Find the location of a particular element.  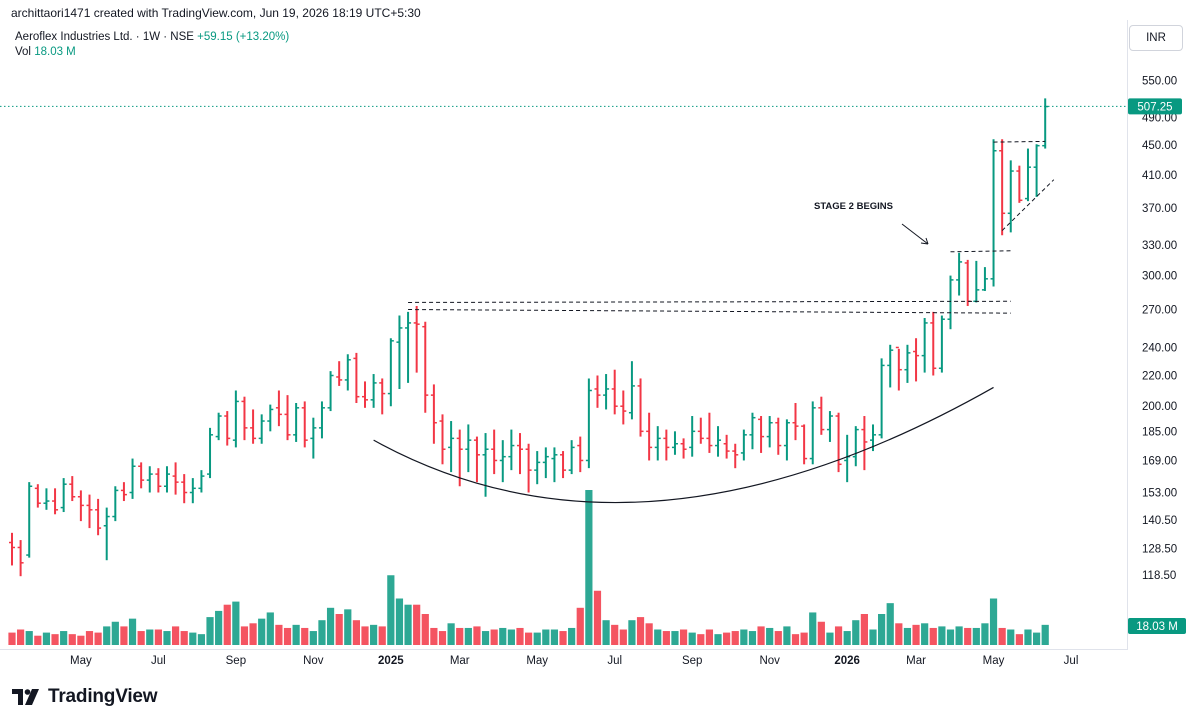

flag-bottom-line is located at coordinates (1028, 205).